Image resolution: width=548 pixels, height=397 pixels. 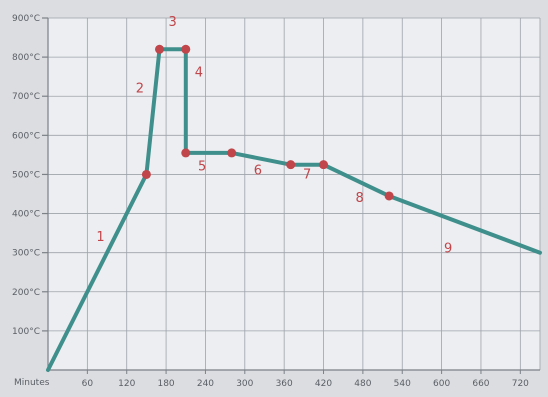 What do you see at coordinates (284, 384) in the screenshot?
I see `x-tick-label: 360` at bounding box center [284, 384].